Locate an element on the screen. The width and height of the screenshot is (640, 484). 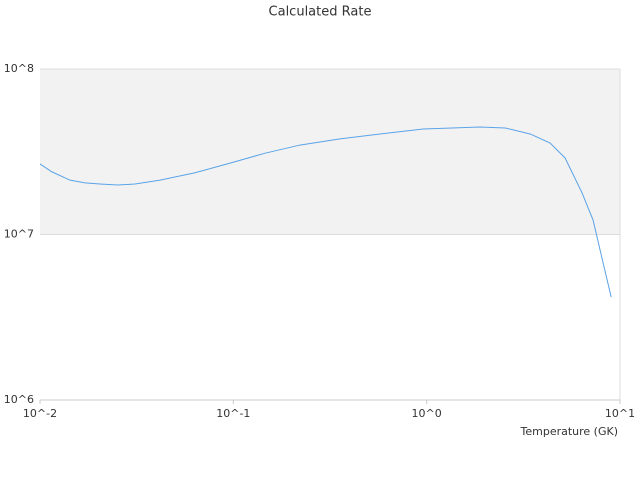
y-tick-label: 10^8 is located at coordinates (19, 68).